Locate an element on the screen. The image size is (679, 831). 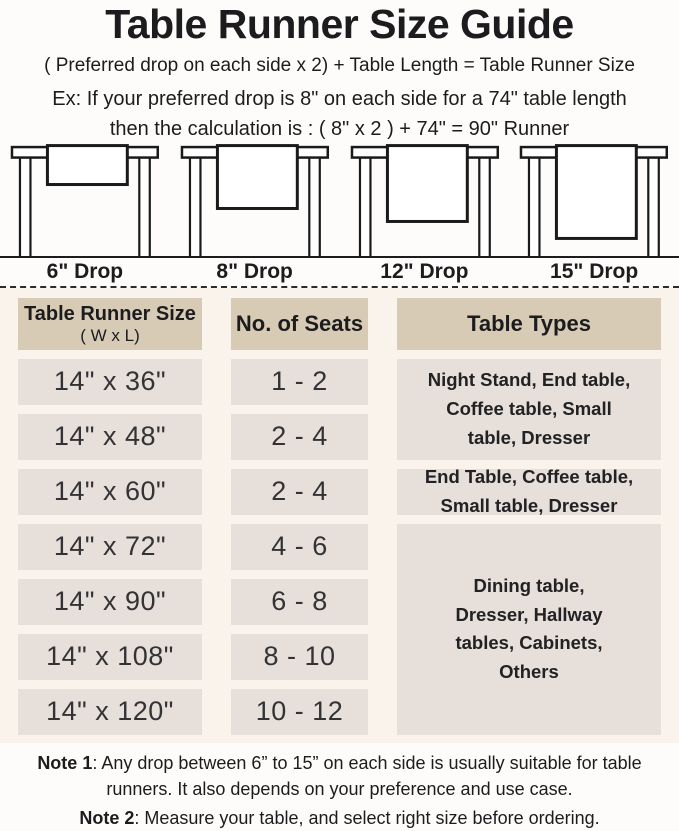
runner-size-cell: 14" x 36" is located at coordinates (110, 381).